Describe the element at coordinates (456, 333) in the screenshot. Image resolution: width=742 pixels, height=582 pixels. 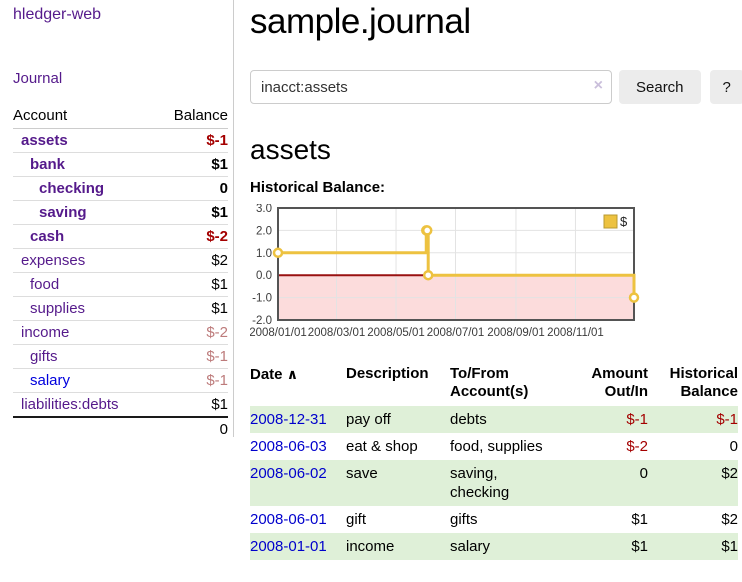
I see `svg-text: 2008/07/01` at that location.